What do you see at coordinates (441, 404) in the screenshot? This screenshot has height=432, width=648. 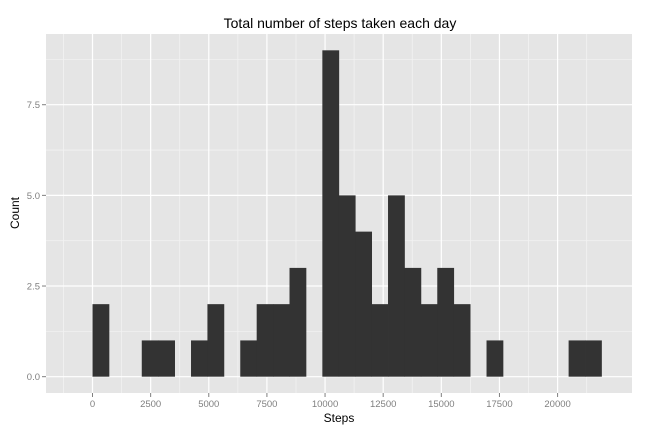 I see `x-tick-label: 15000` at bounding box center [441, 404].